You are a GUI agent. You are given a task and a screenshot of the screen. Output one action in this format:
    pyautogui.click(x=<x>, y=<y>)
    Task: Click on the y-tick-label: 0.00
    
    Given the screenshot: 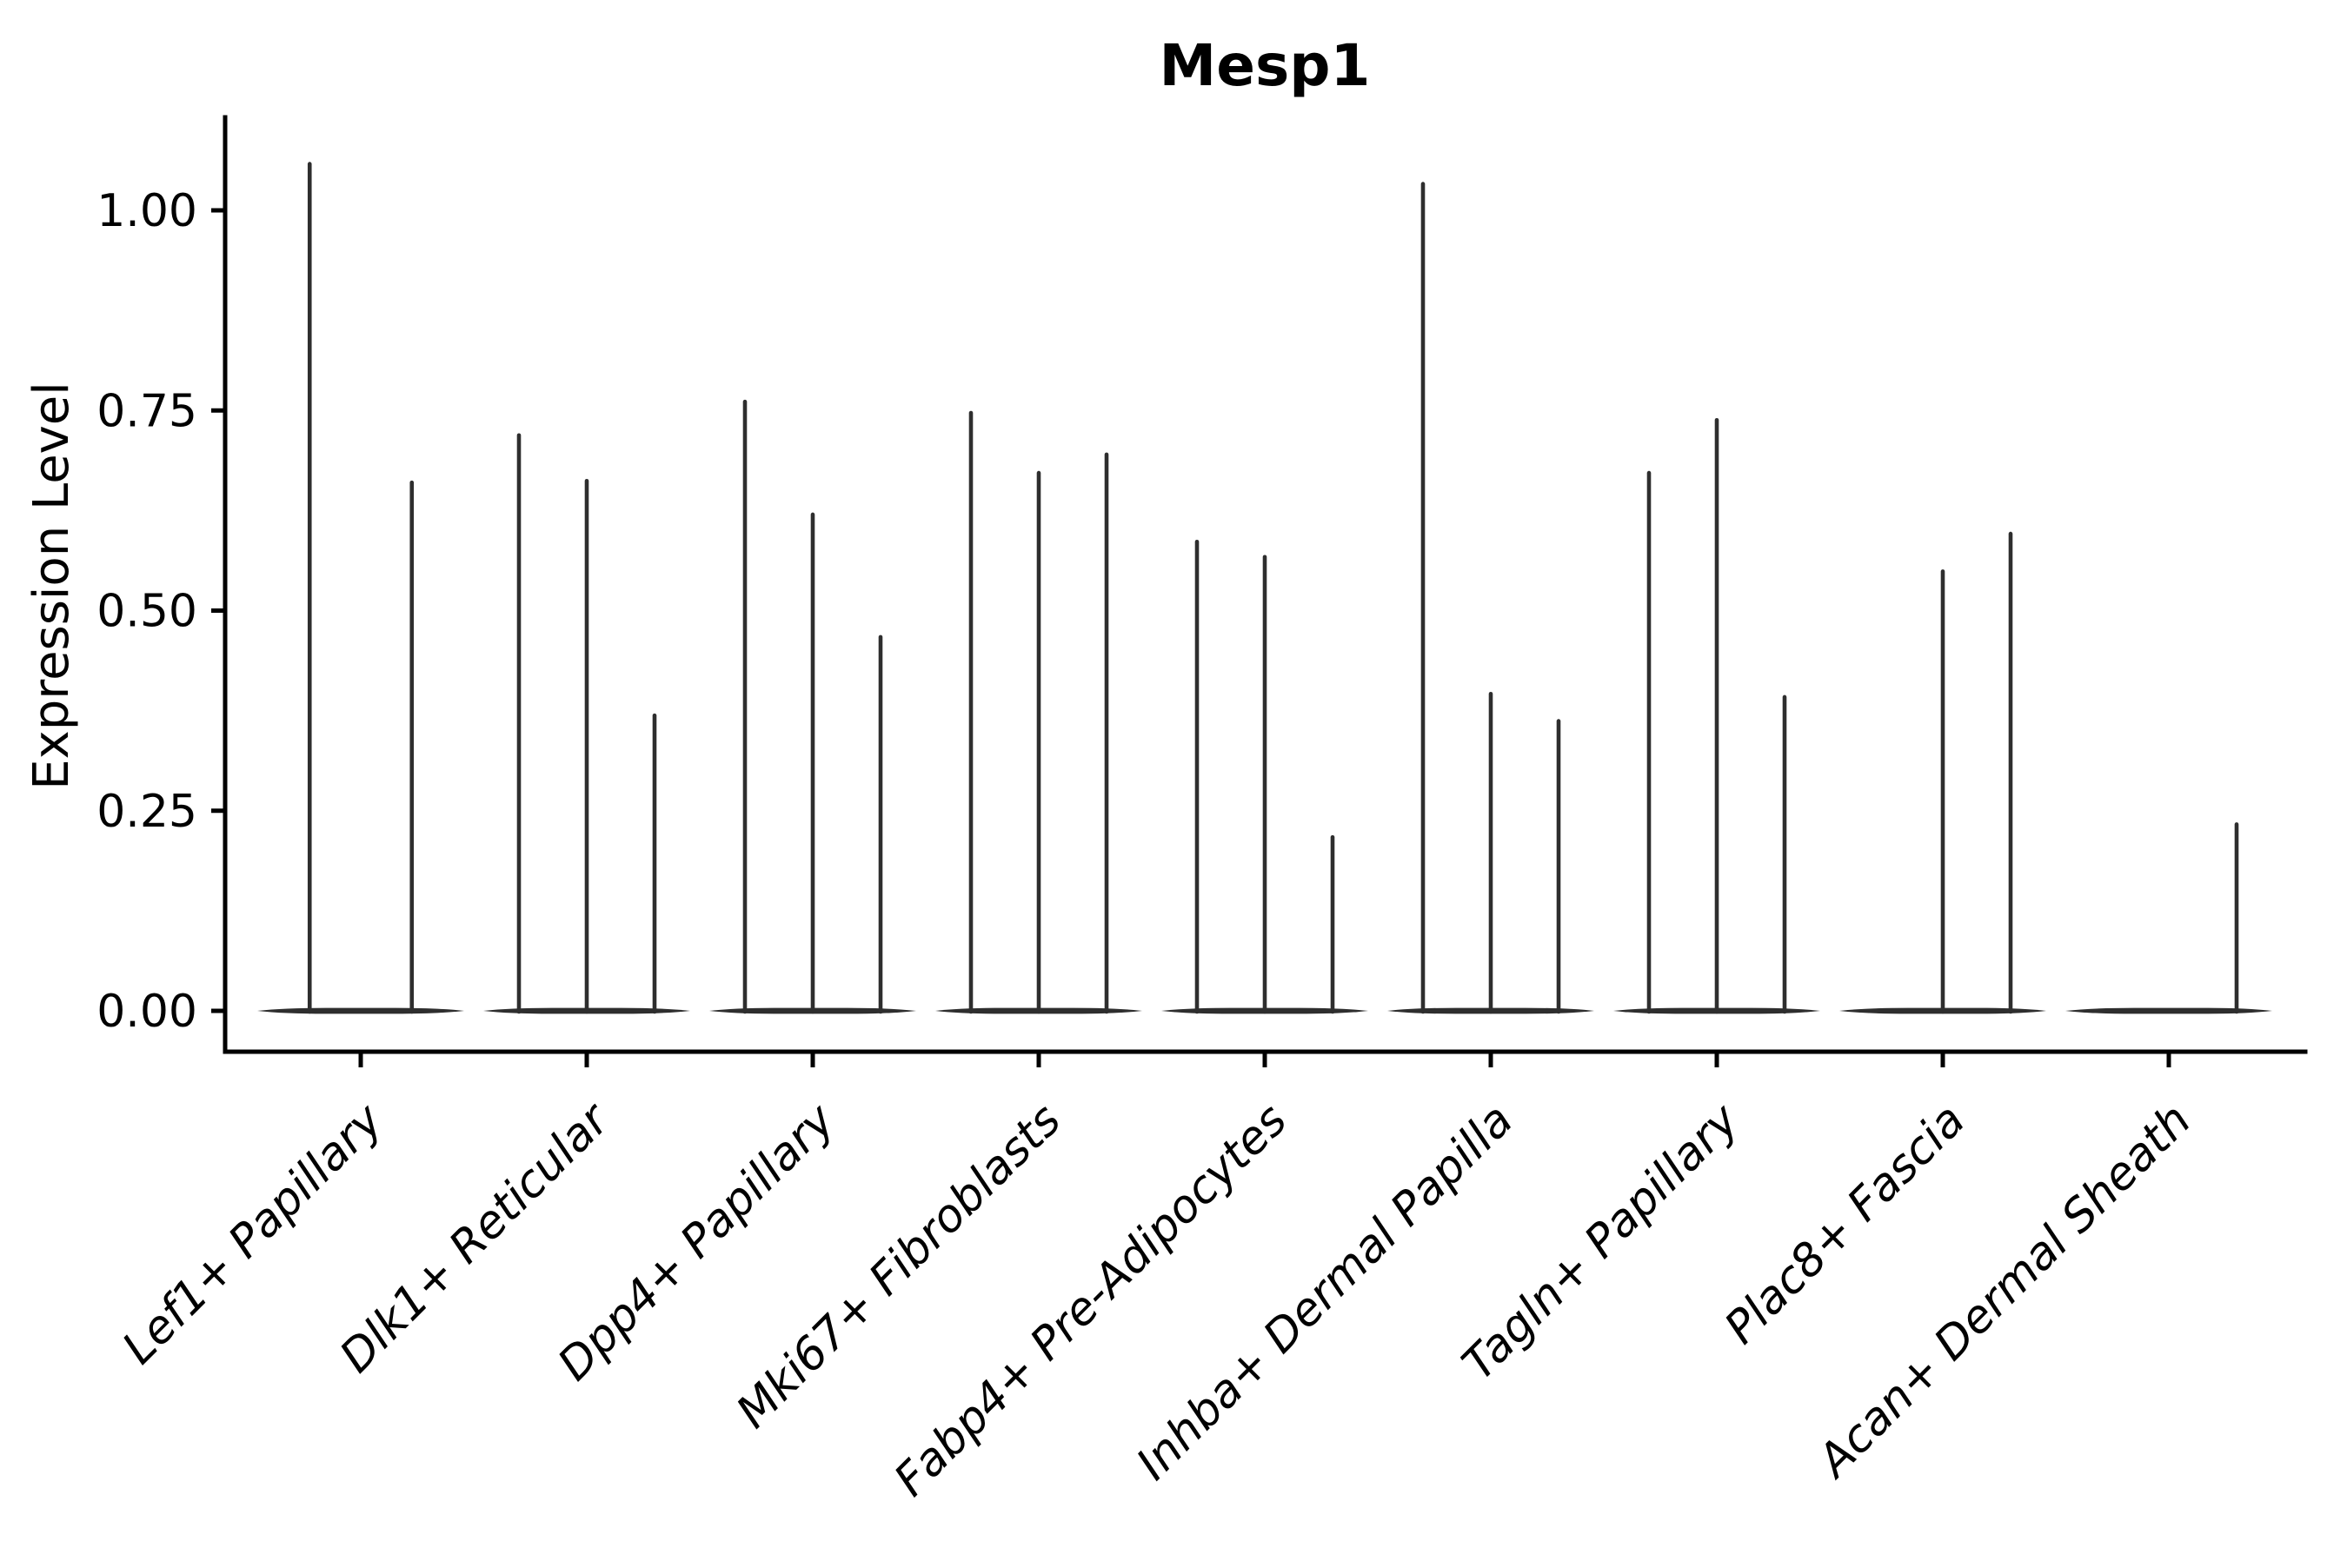 What is the action you would take?
    pyautogui.click(x=146, y=1012)
    